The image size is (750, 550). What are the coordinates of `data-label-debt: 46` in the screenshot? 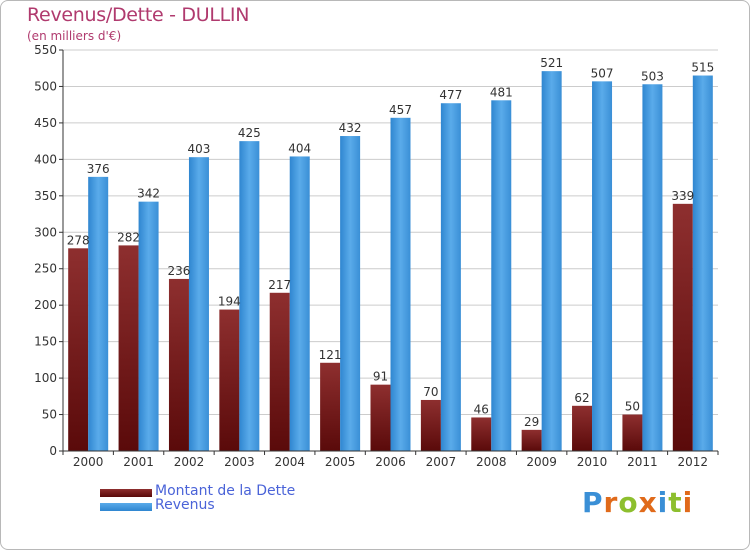 It's located at (481, 409).